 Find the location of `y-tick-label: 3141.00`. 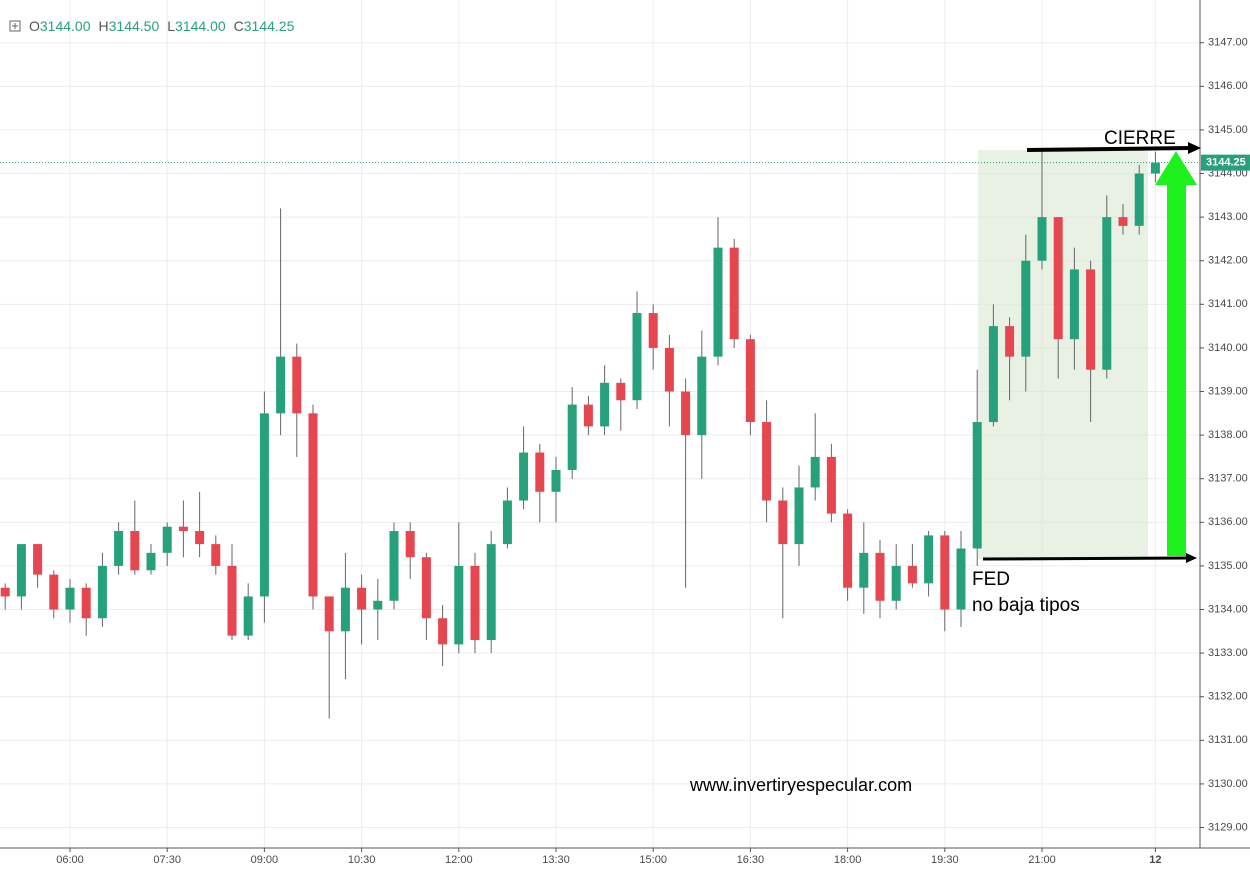

y-tick-label: 3141.00 is located at coordinates (1228, 304).